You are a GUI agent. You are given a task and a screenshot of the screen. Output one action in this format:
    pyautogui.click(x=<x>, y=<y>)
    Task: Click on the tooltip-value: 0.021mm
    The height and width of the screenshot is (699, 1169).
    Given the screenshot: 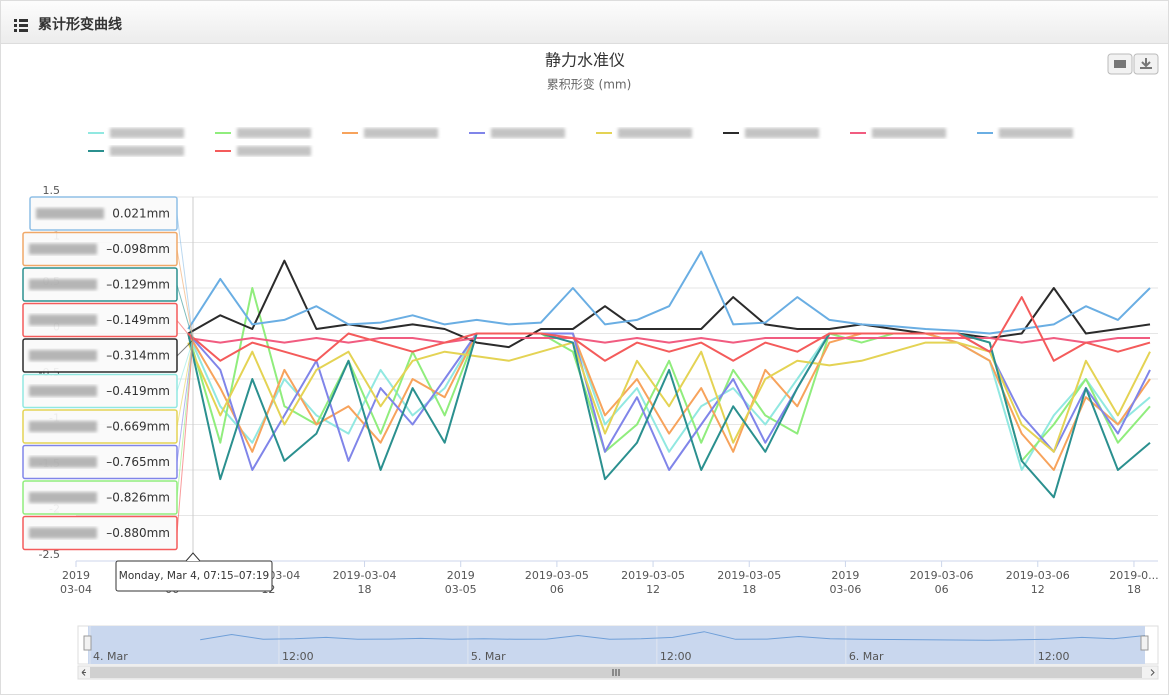 What is the action you would take?
    pyautogui.click(x=141, y=214)
    